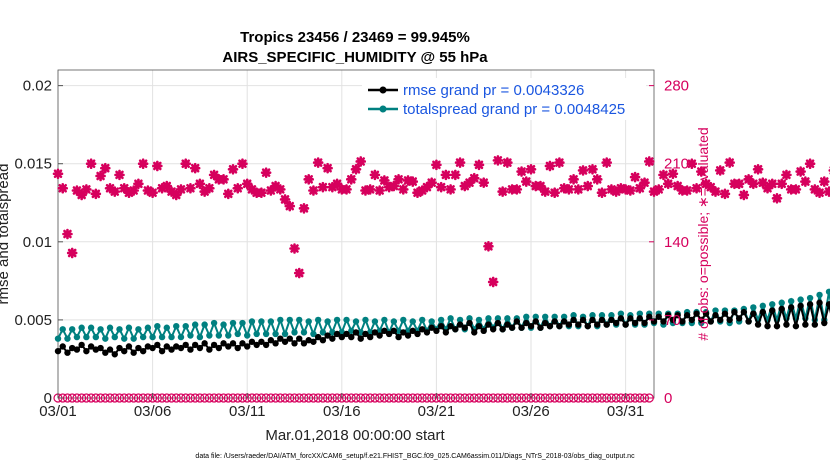  I want to click on x-tick-label: 03/16, so click(342, 411).